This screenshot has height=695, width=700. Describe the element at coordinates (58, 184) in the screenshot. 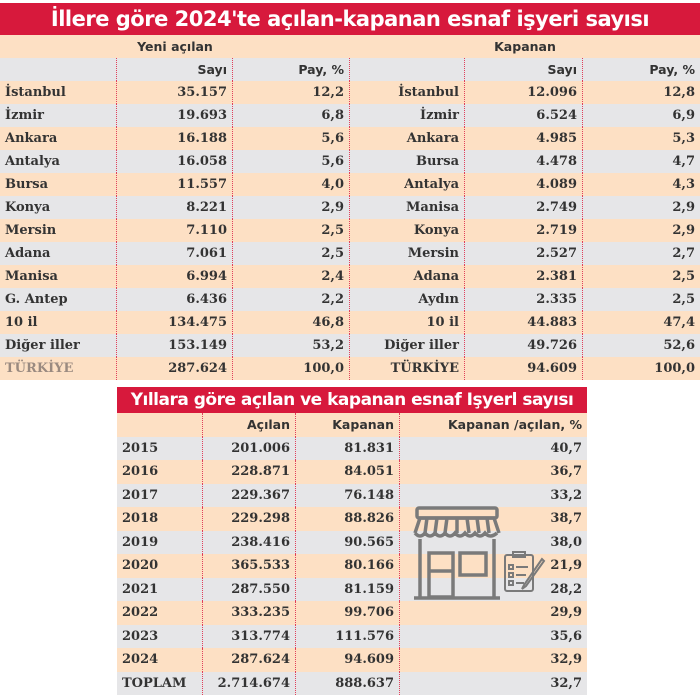

I see `province-name: Bursa` at that location.